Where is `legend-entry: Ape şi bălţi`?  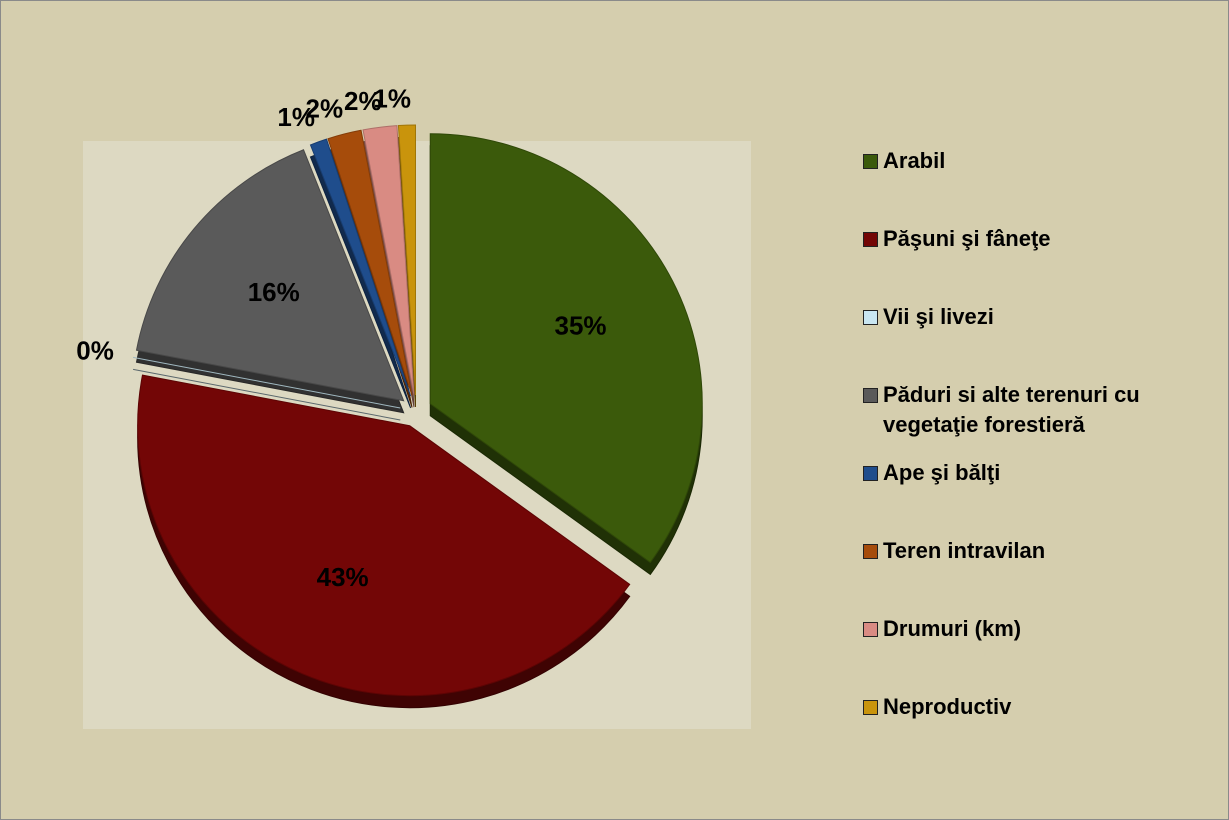 legend-entry: Ape şi bălţi is located at coordinates (1043, 473).